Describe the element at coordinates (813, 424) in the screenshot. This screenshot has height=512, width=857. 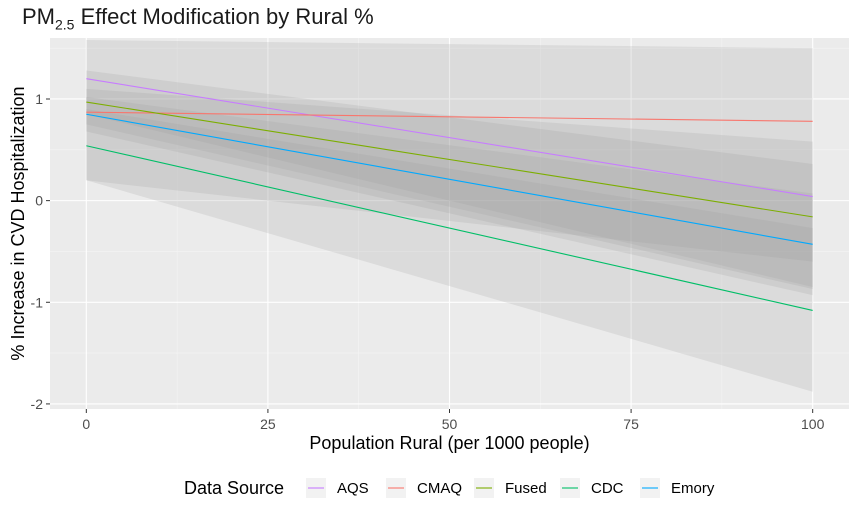
I see `x-tick-label: 100` at that location.